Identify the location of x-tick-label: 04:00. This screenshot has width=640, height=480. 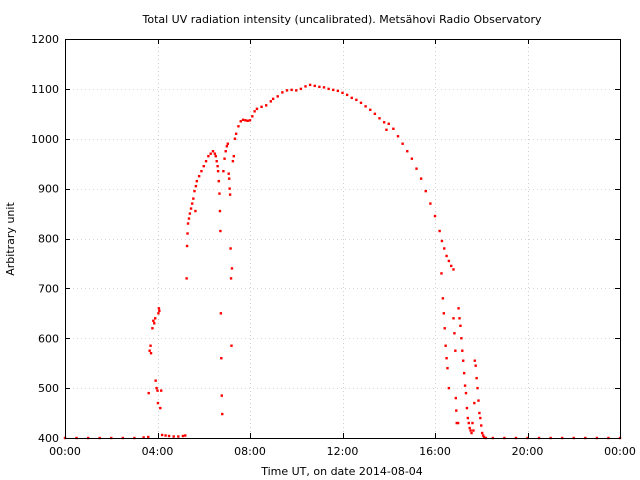
(158, 451).